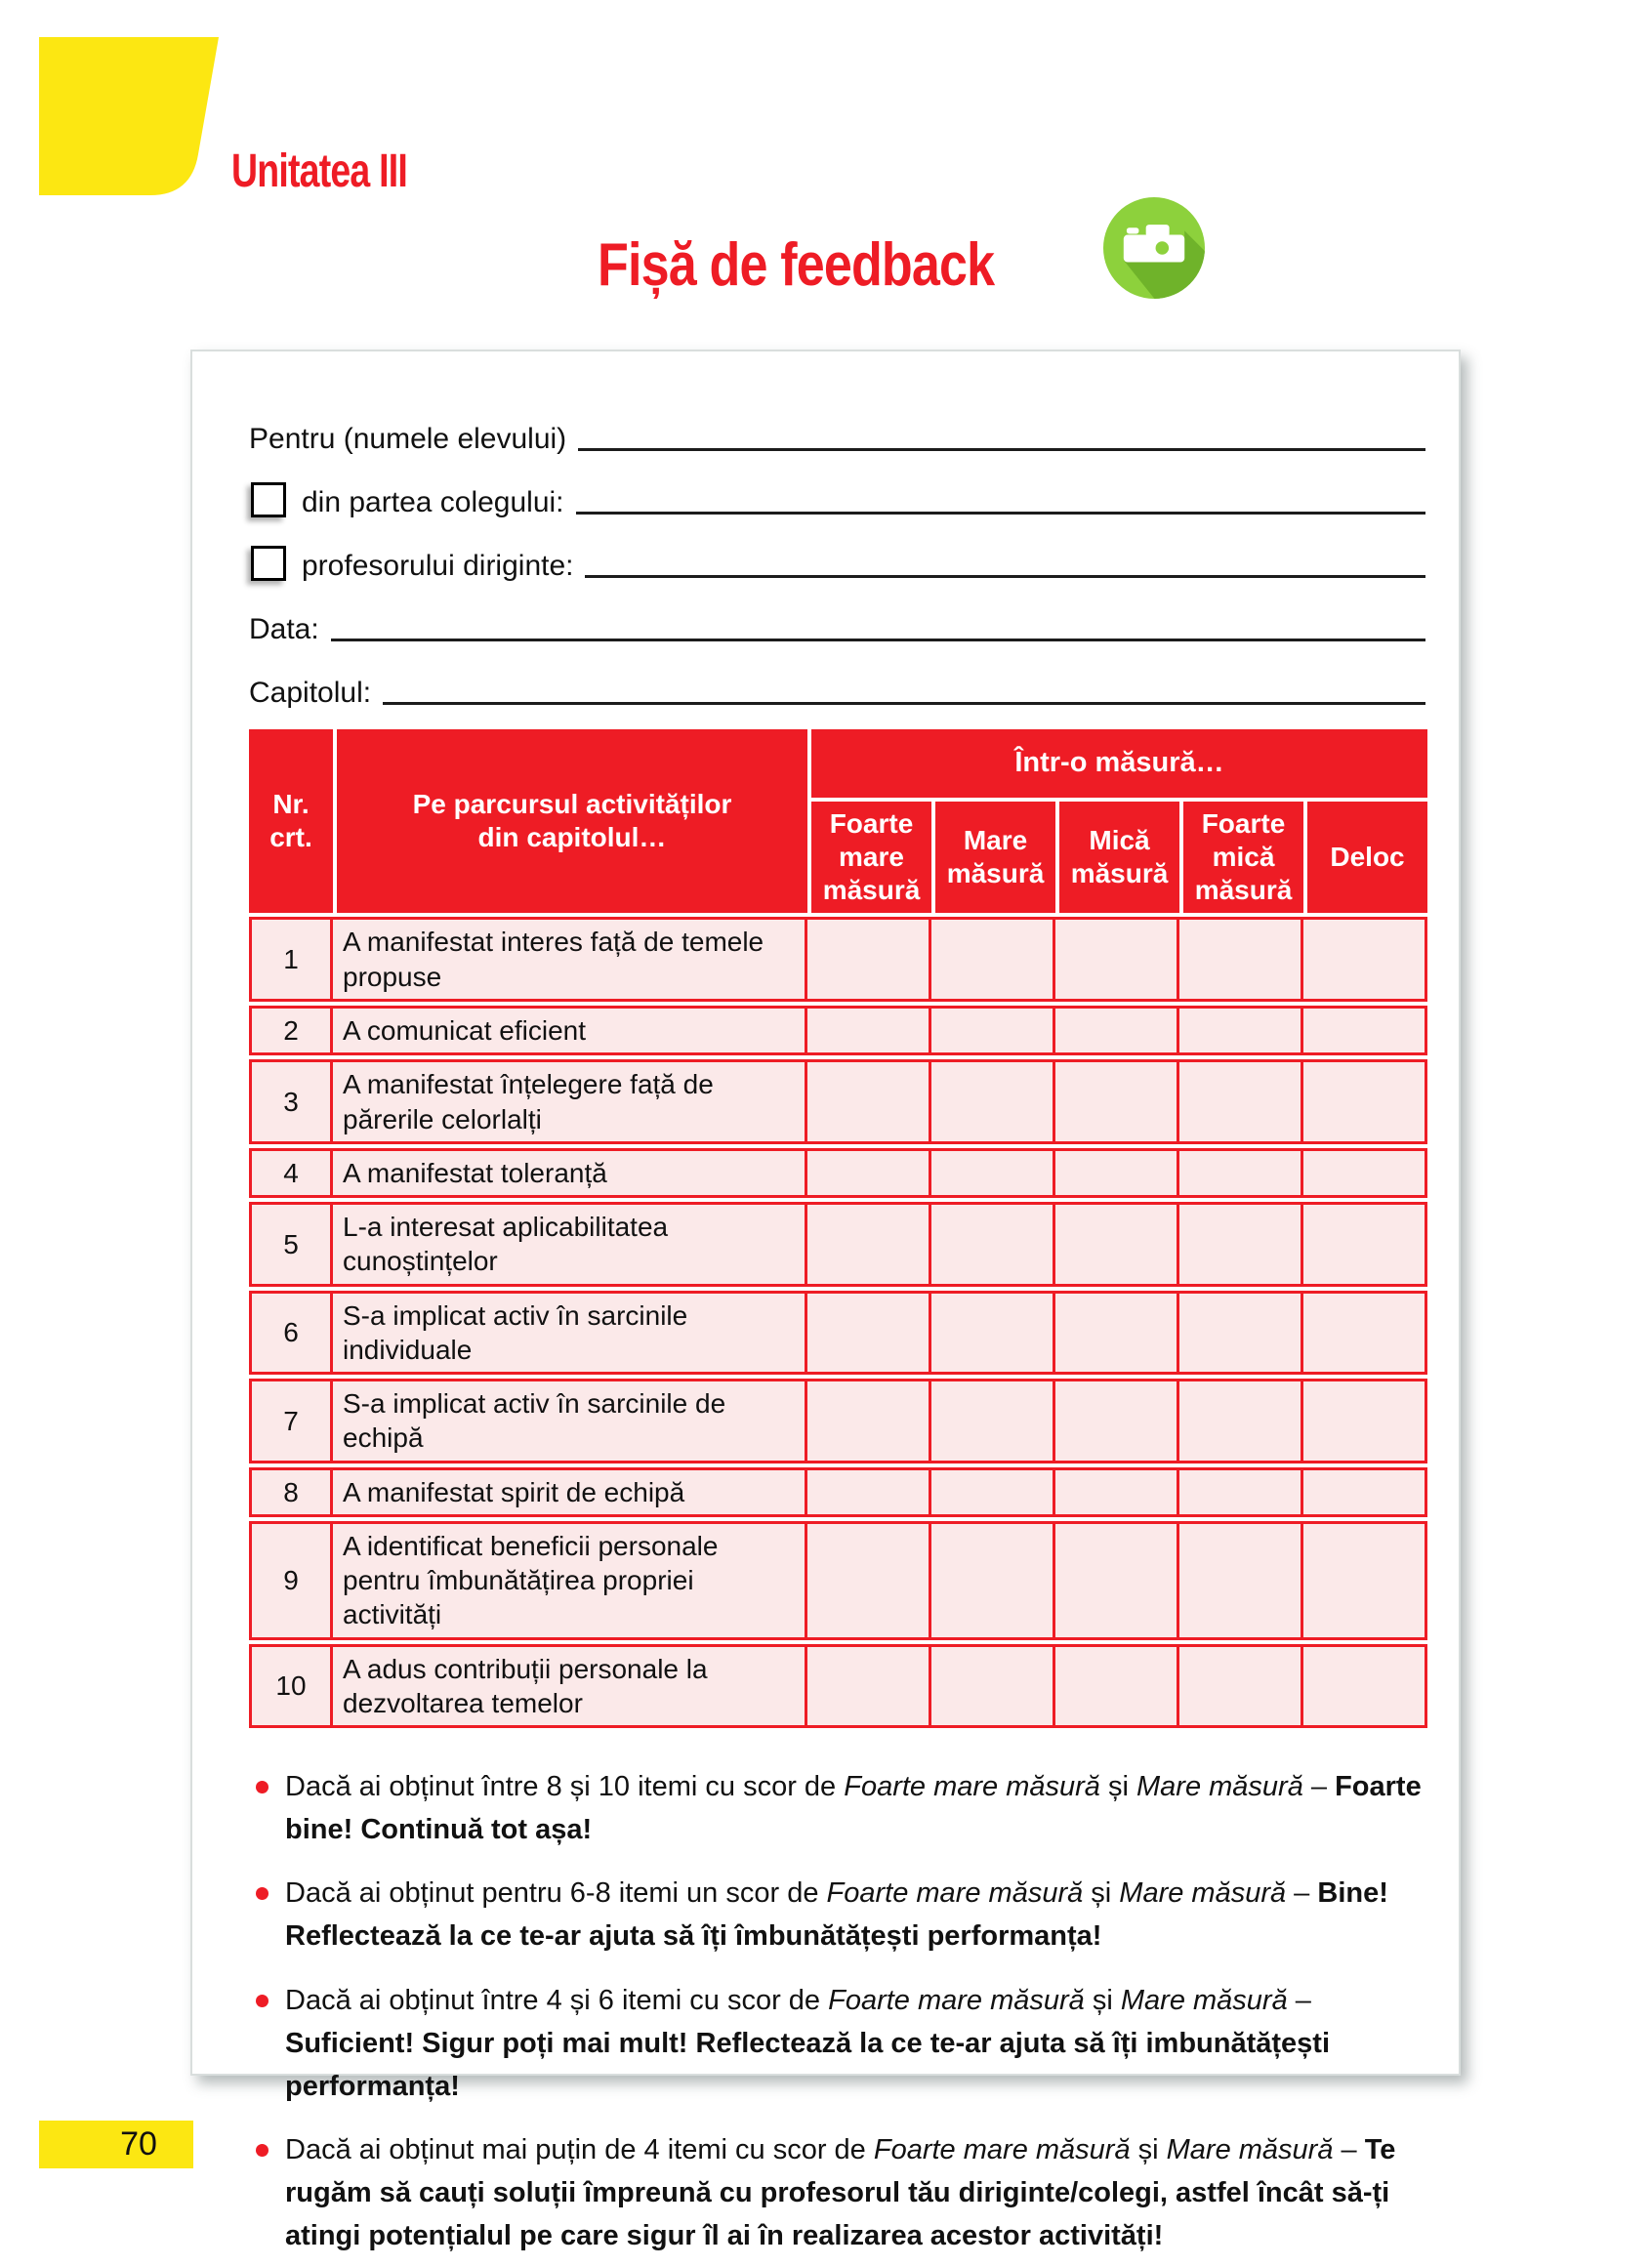  What do you see at coordinates (291, 1421) in the screenshot?
I see `row-number: 7` at bounding box center [291, 1421].